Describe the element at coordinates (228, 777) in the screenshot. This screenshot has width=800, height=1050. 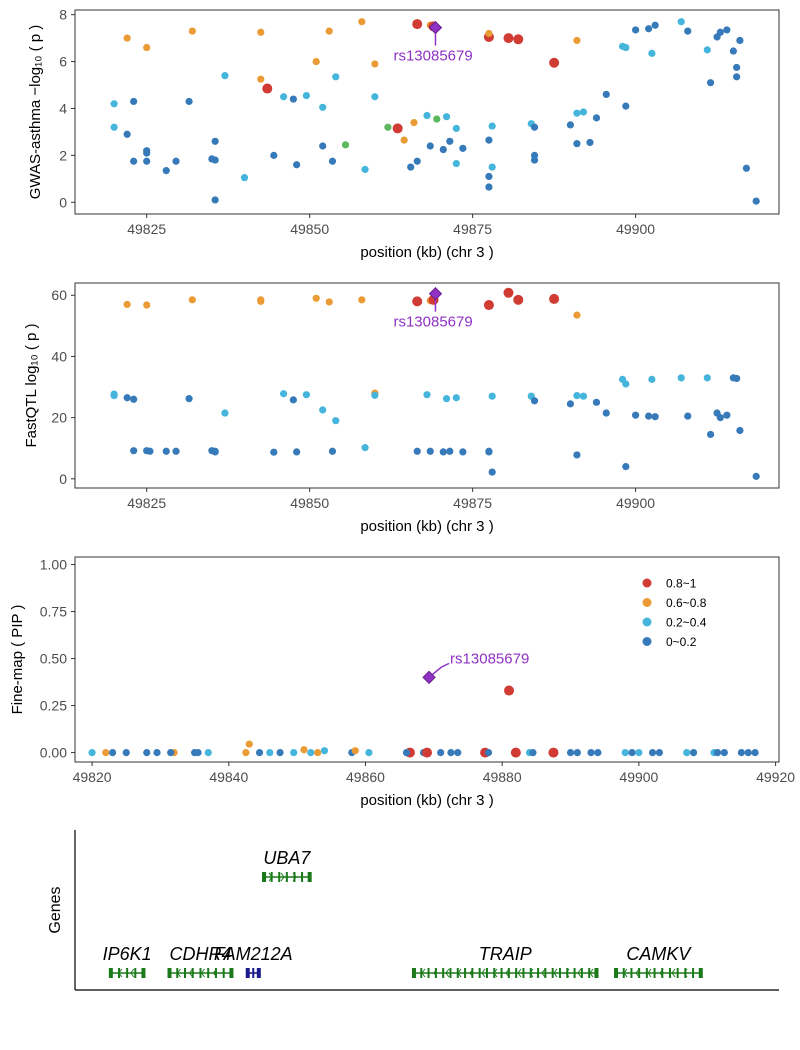
I see `x-tick-label: 49840` at that location.